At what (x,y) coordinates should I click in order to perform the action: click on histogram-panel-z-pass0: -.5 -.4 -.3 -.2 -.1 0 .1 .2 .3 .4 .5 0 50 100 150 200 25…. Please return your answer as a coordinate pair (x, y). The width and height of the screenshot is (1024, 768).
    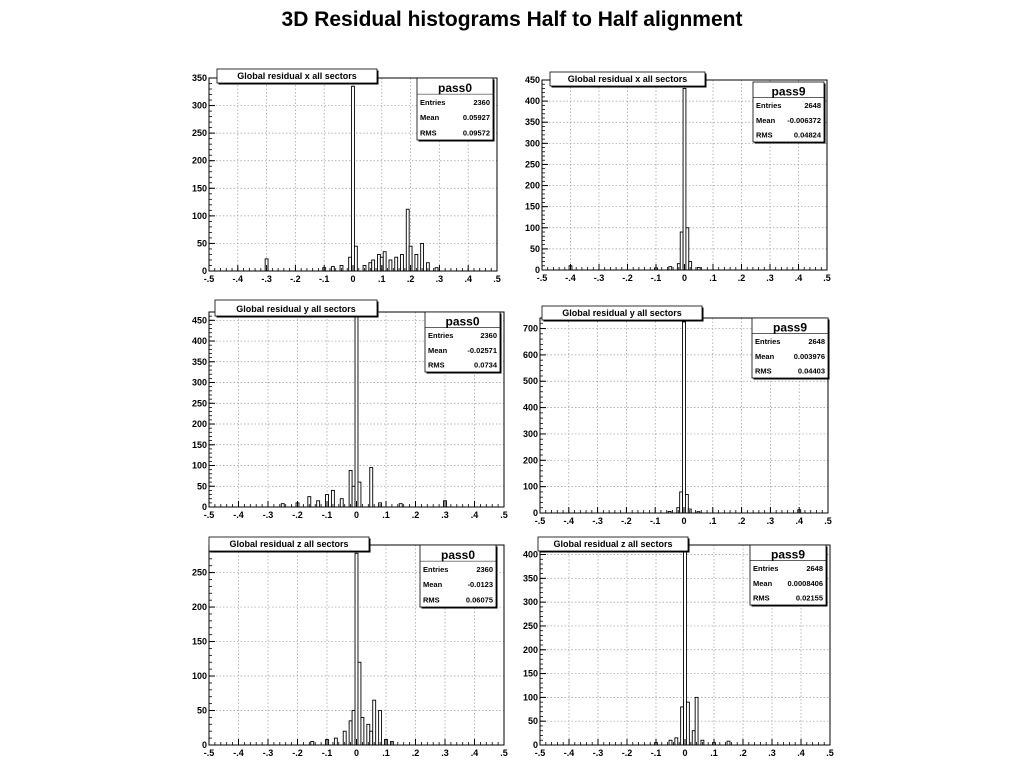
    Looking at the image, I should click on (350, 647).